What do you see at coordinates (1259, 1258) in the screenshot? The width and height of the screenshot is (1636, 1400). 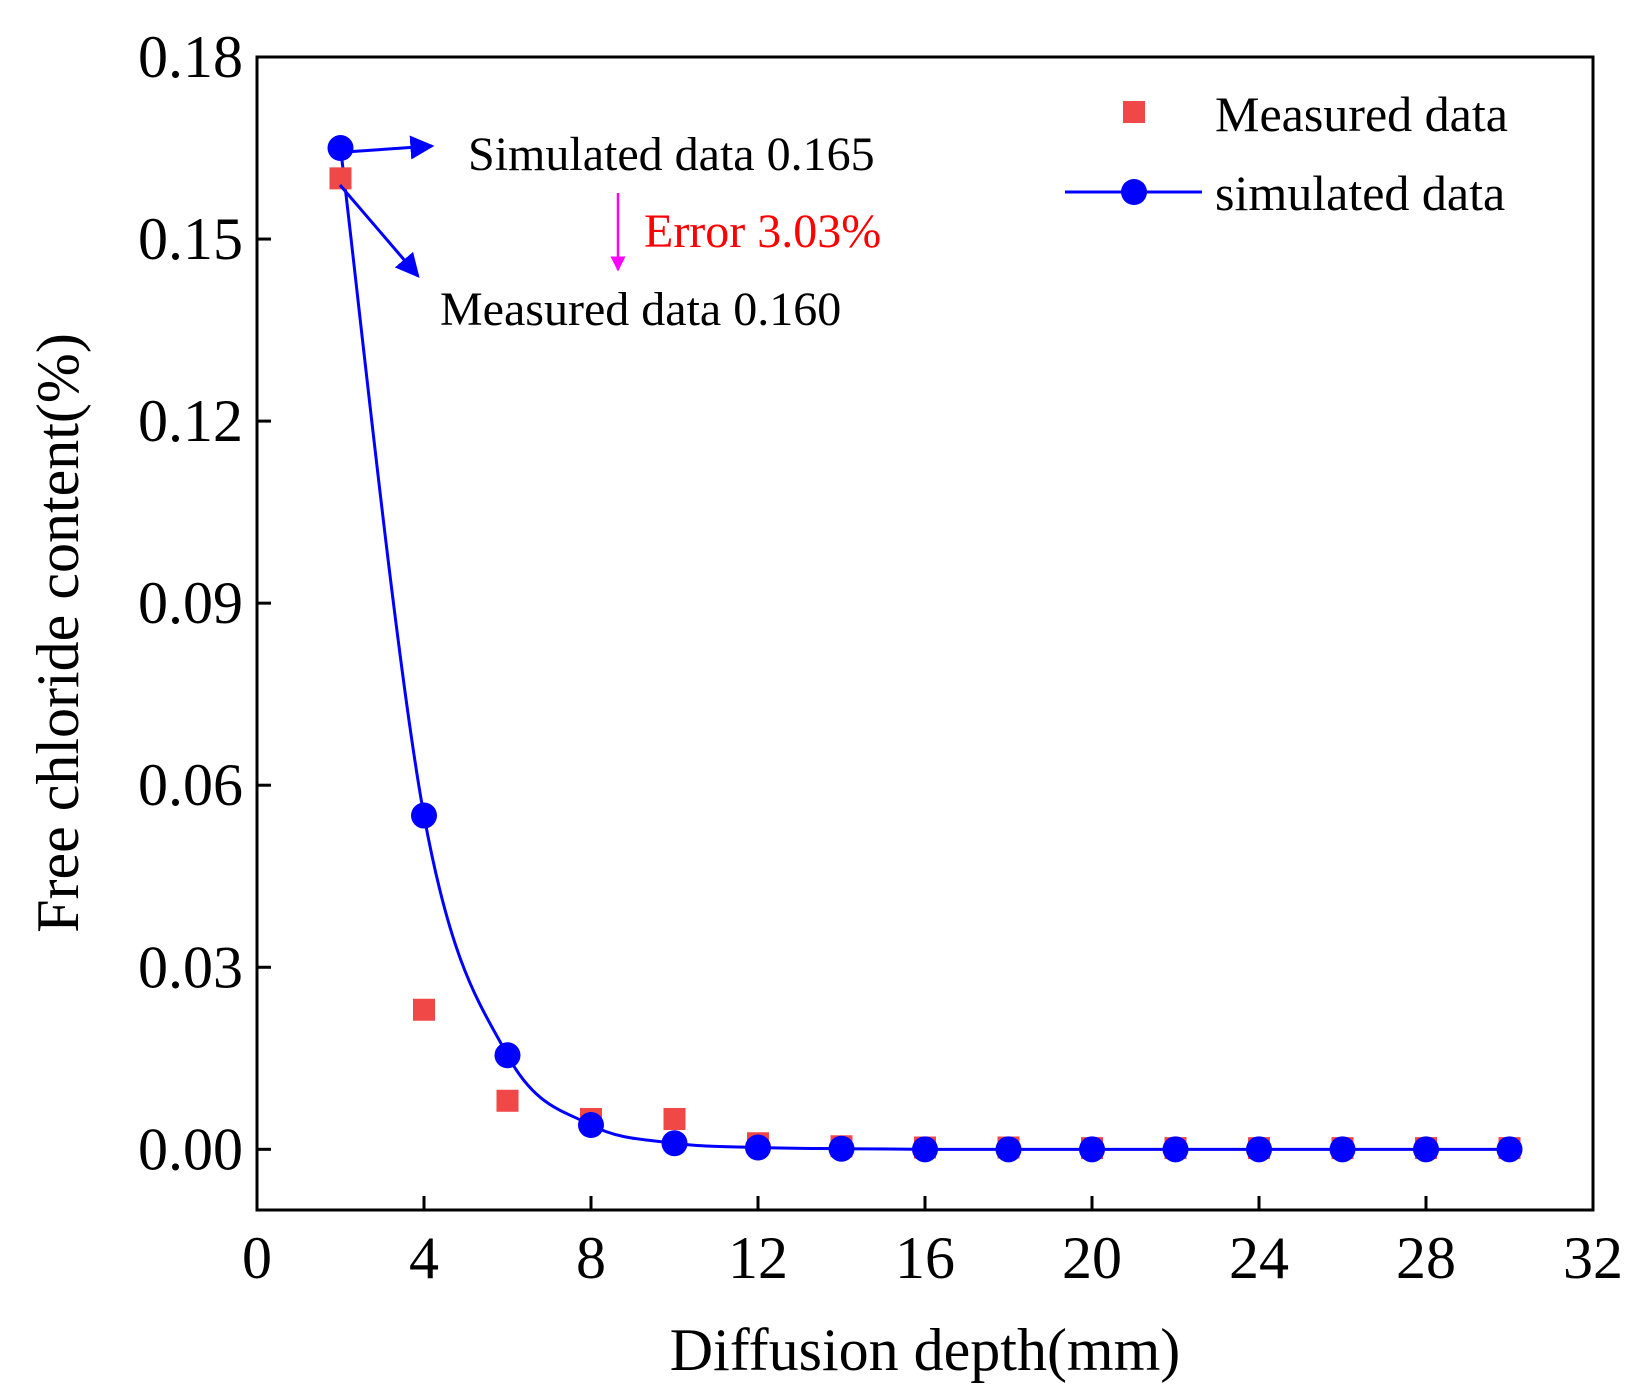 I see `x-tick-label: 24` at bounding box center [1259, 1258].